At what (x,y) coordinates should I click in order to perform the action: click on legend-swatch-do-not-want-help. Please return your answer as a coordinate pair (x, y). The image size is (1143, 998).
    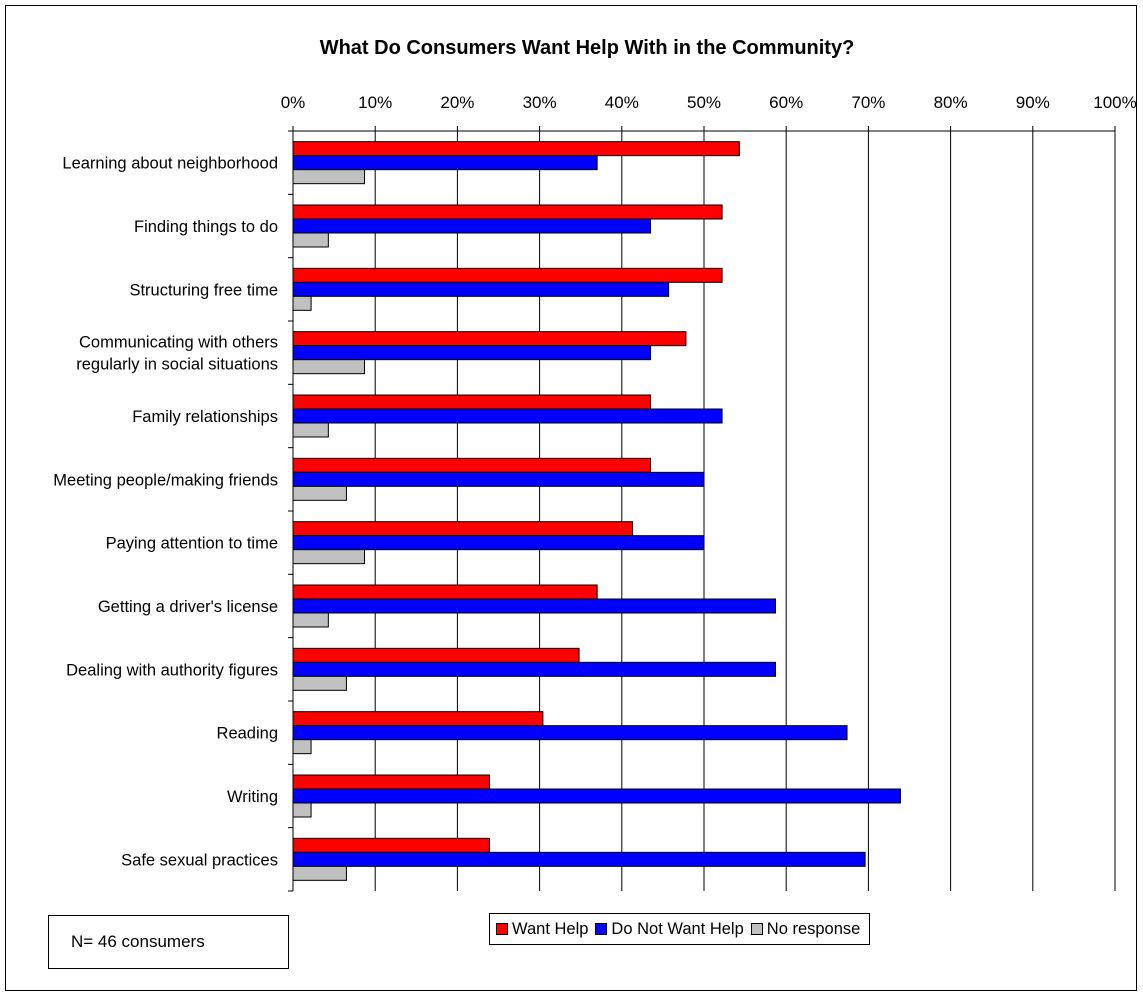
    Looking at the image, I should click on (601, 929).